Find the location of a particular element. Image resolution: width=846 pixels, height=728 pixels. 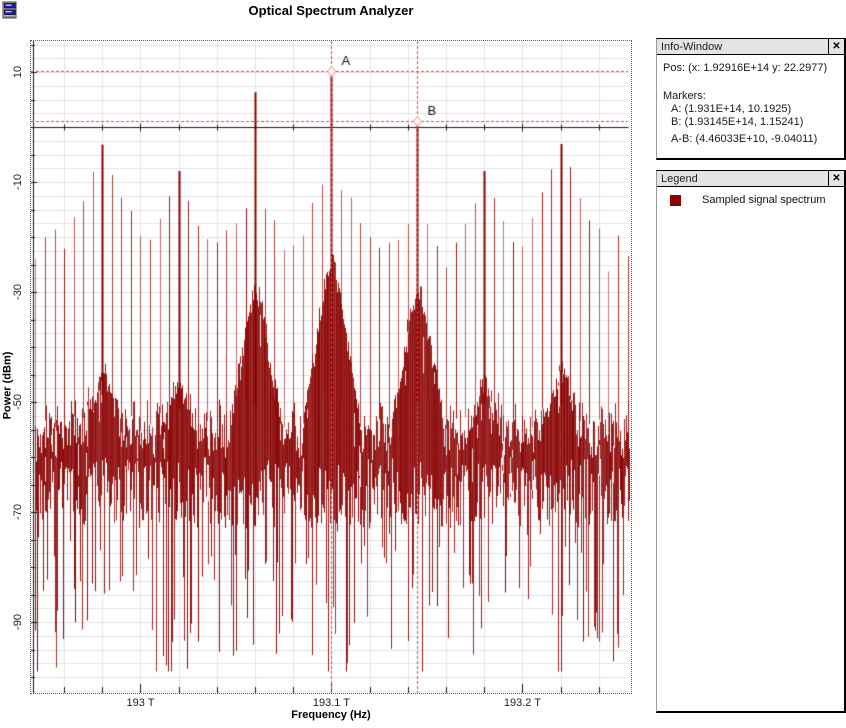

legend-item-label: Sampled signal spectrum is located at coordinates (764, 200).